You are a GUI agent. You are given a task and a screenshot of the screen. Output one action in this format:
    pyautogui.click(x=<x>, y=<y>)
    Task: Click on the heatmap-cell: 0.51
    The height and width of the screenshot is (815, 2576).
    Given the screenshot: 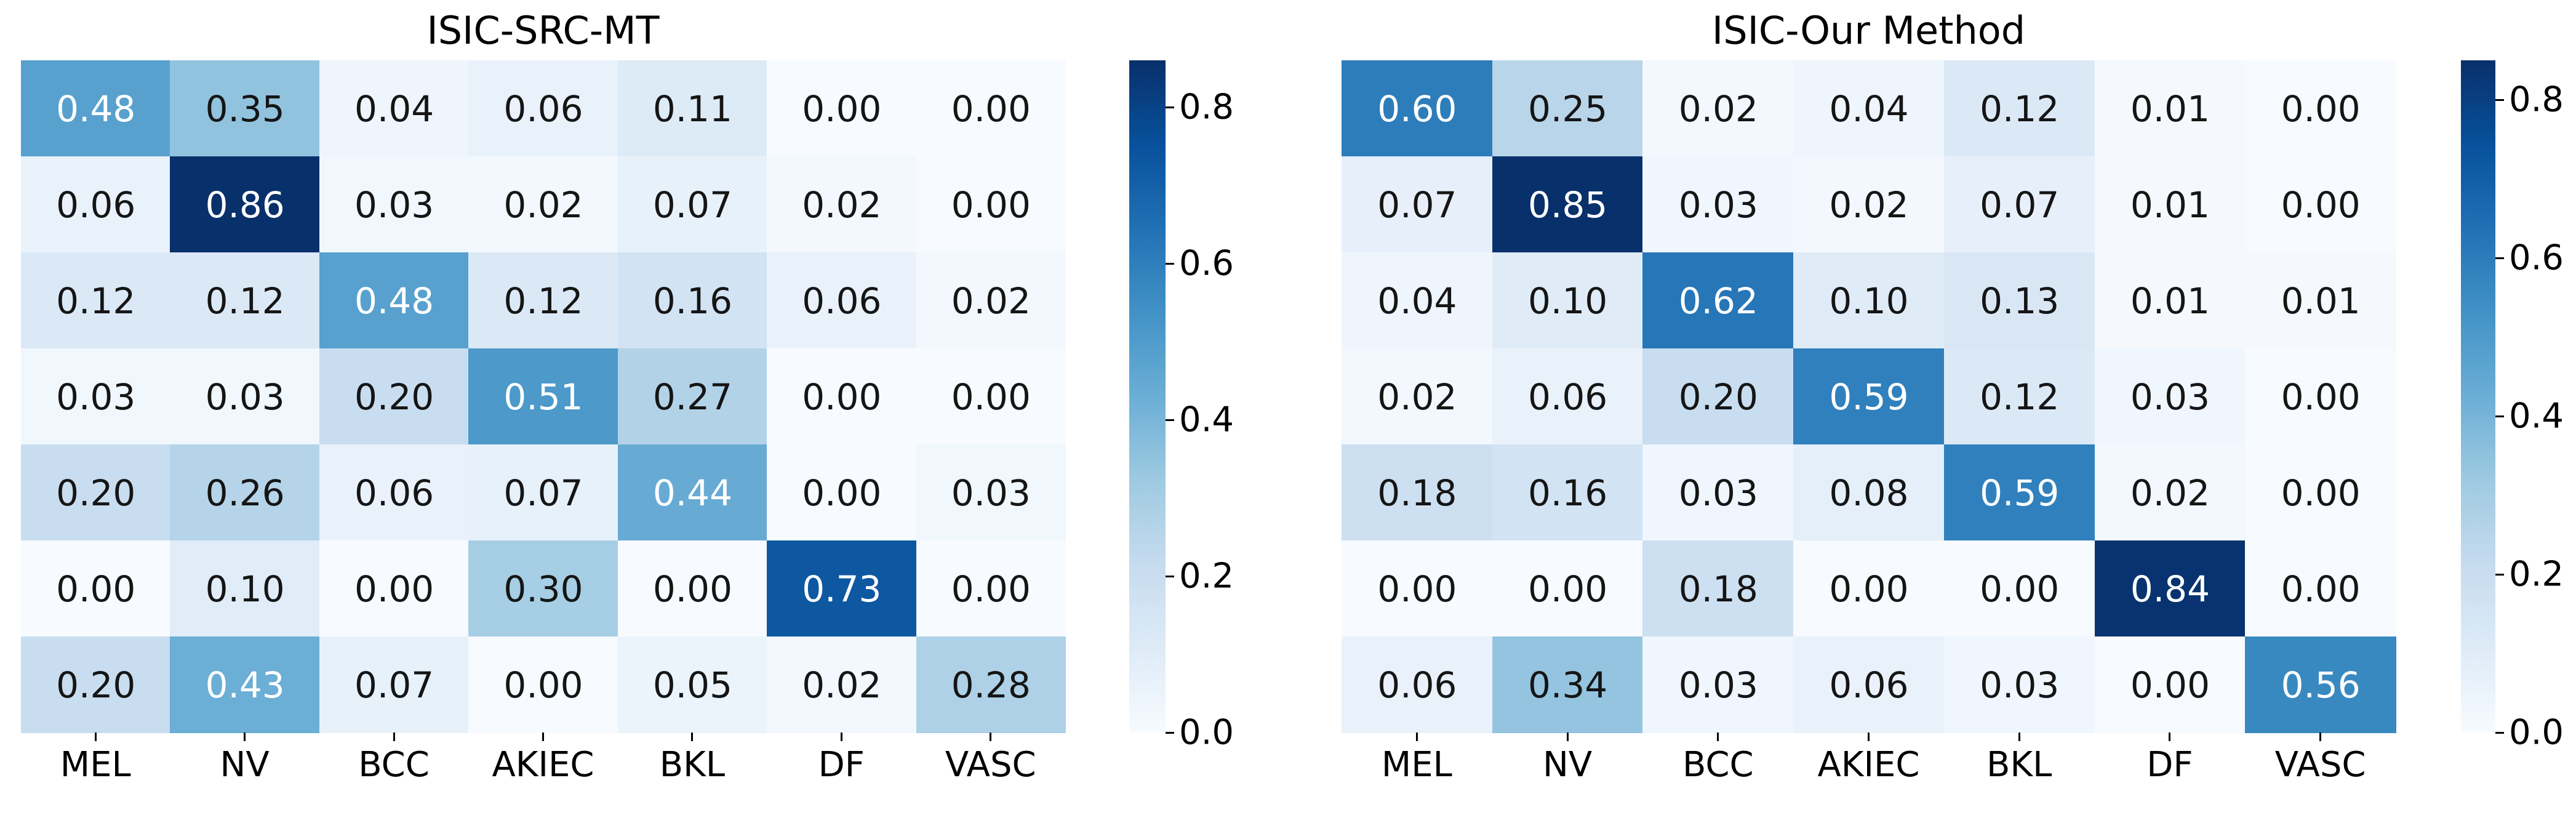 What is the action you would take?
    pyautogui.click(x=543, y=396)
    